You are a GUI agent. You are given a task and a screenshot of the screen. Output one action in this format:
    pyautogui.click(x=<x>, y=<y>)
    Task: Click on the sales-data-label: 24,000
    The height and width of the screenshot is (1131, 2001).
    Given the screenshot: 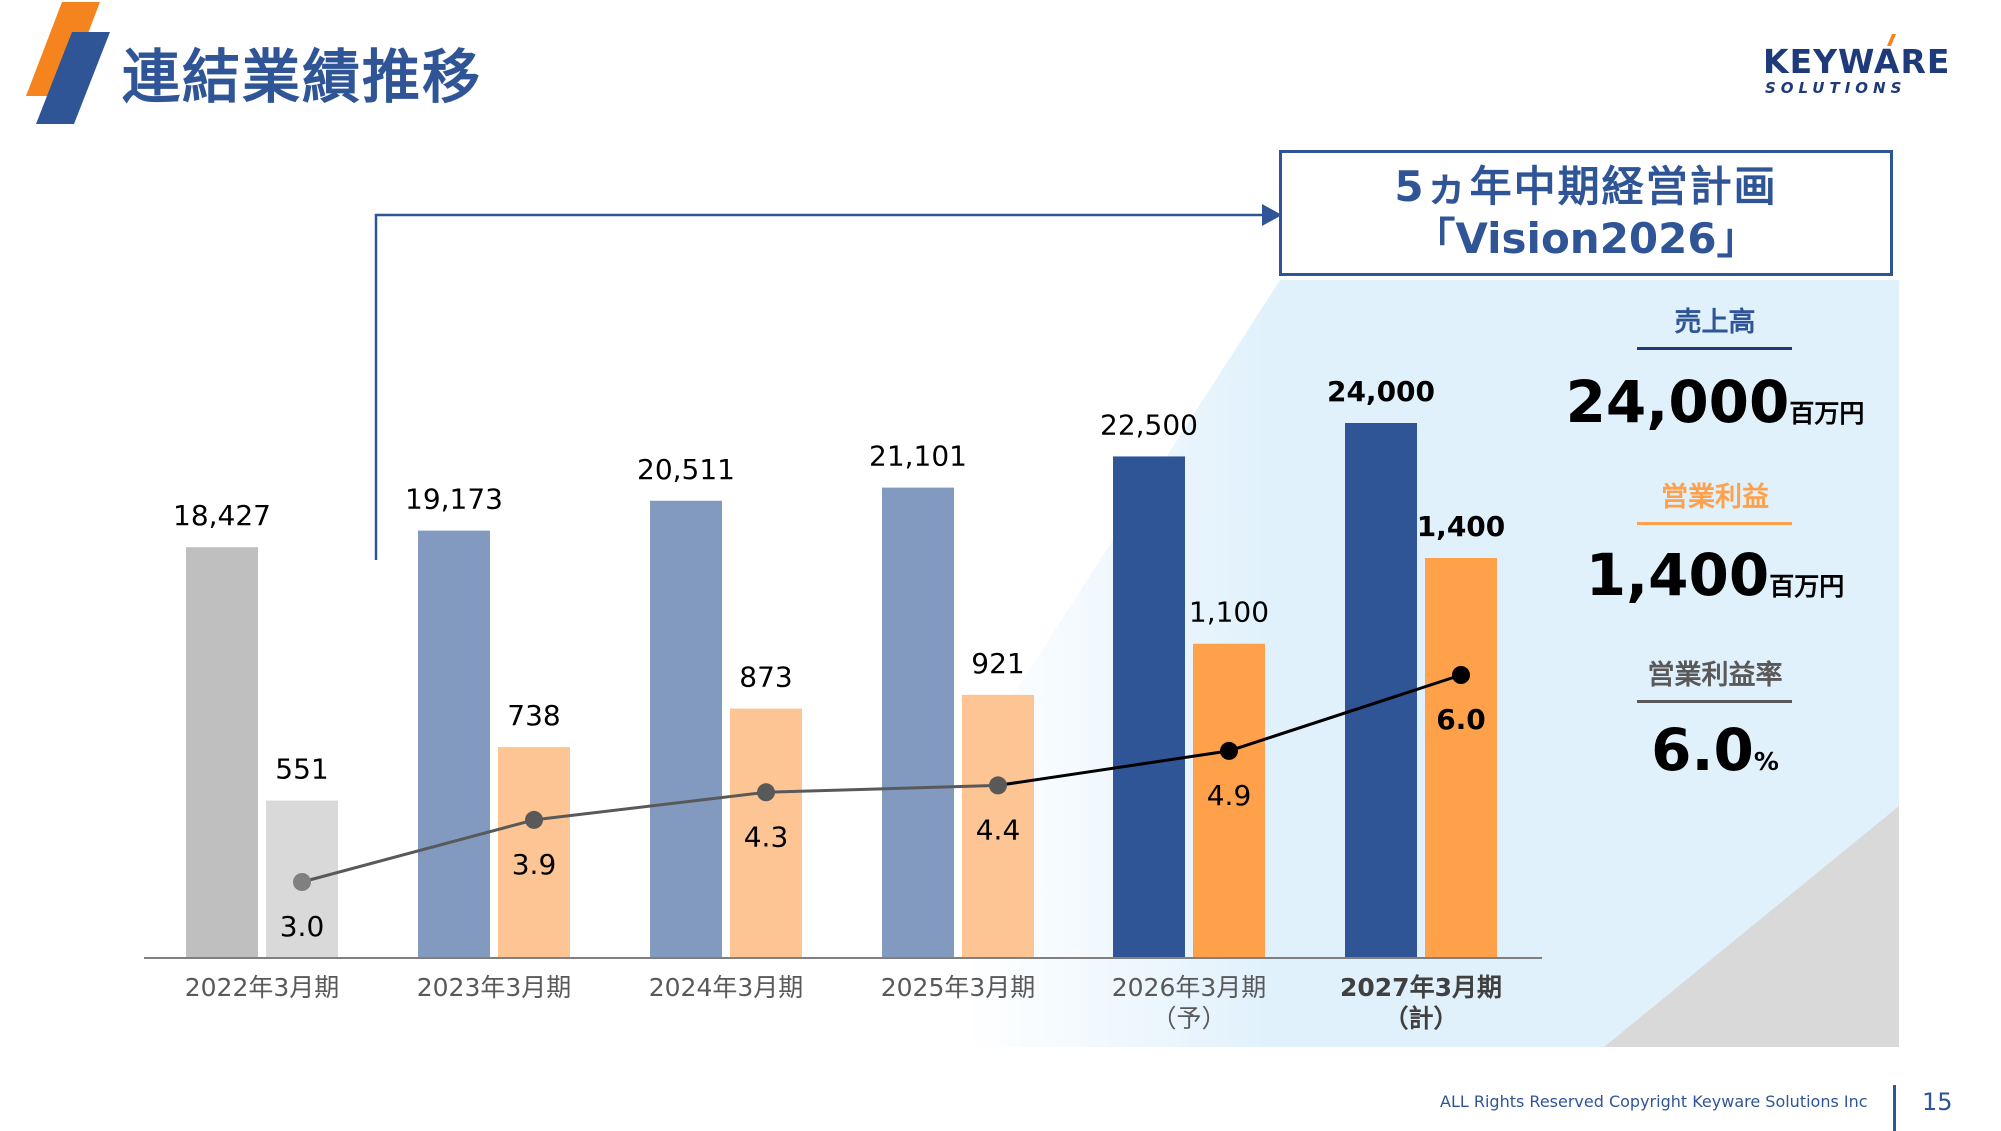 What is the action you would take?
    pyautogui.click(x=1381, y=391)
    